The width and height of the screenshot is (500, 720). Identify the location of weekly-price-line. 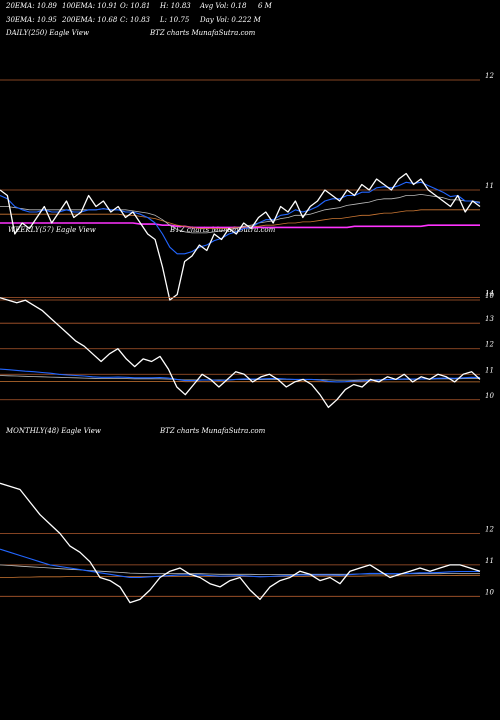
(240, 353).